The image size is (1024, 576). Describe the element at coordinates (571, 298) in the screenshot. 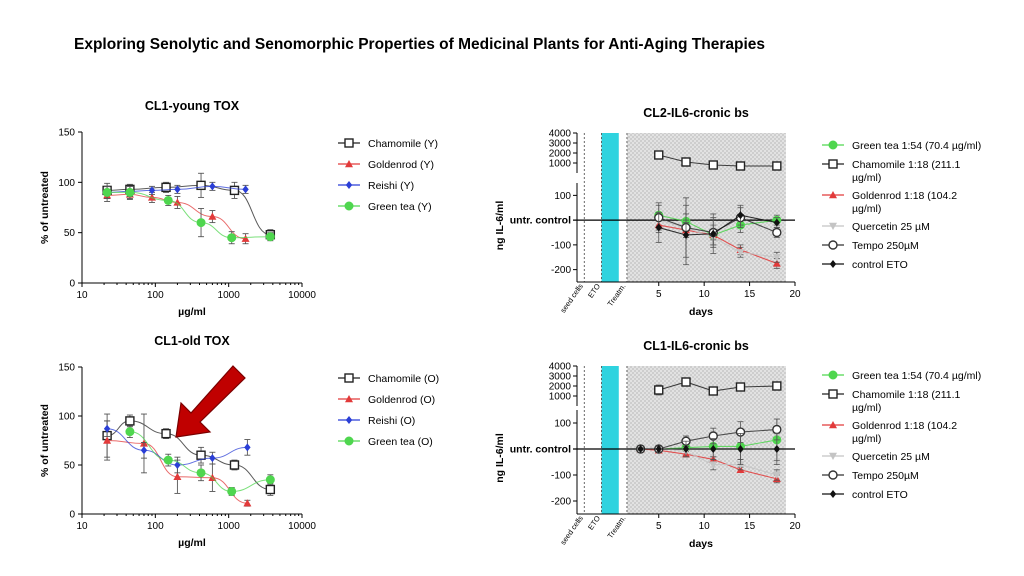

I see `period-label: seed cells` at that location.